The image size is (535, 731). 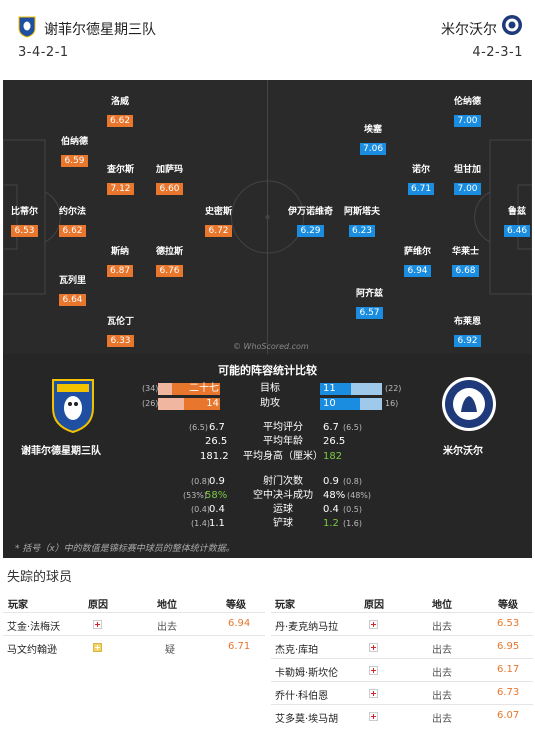 I want to click on away-stat-value: 0.9, so click(x=331, y=481).